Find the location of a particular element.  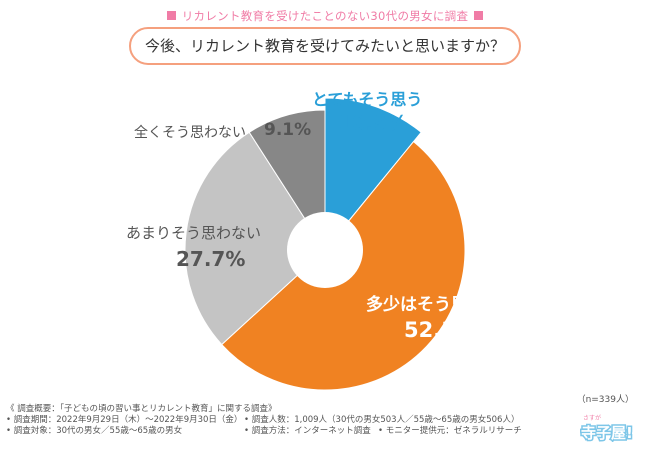

slice-value-somewhat: 52.3% is located at coordinates (440, 330).